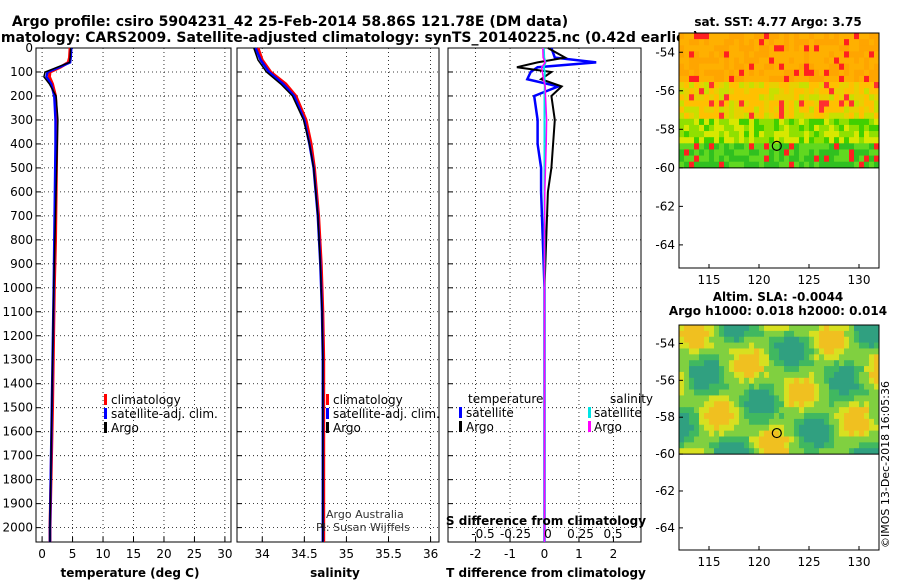  What do you see at coordinates (546, 521) in the screenshot?
I see `difference-xlabel-top: S difference from climatology` at bounding box center [546, 521].